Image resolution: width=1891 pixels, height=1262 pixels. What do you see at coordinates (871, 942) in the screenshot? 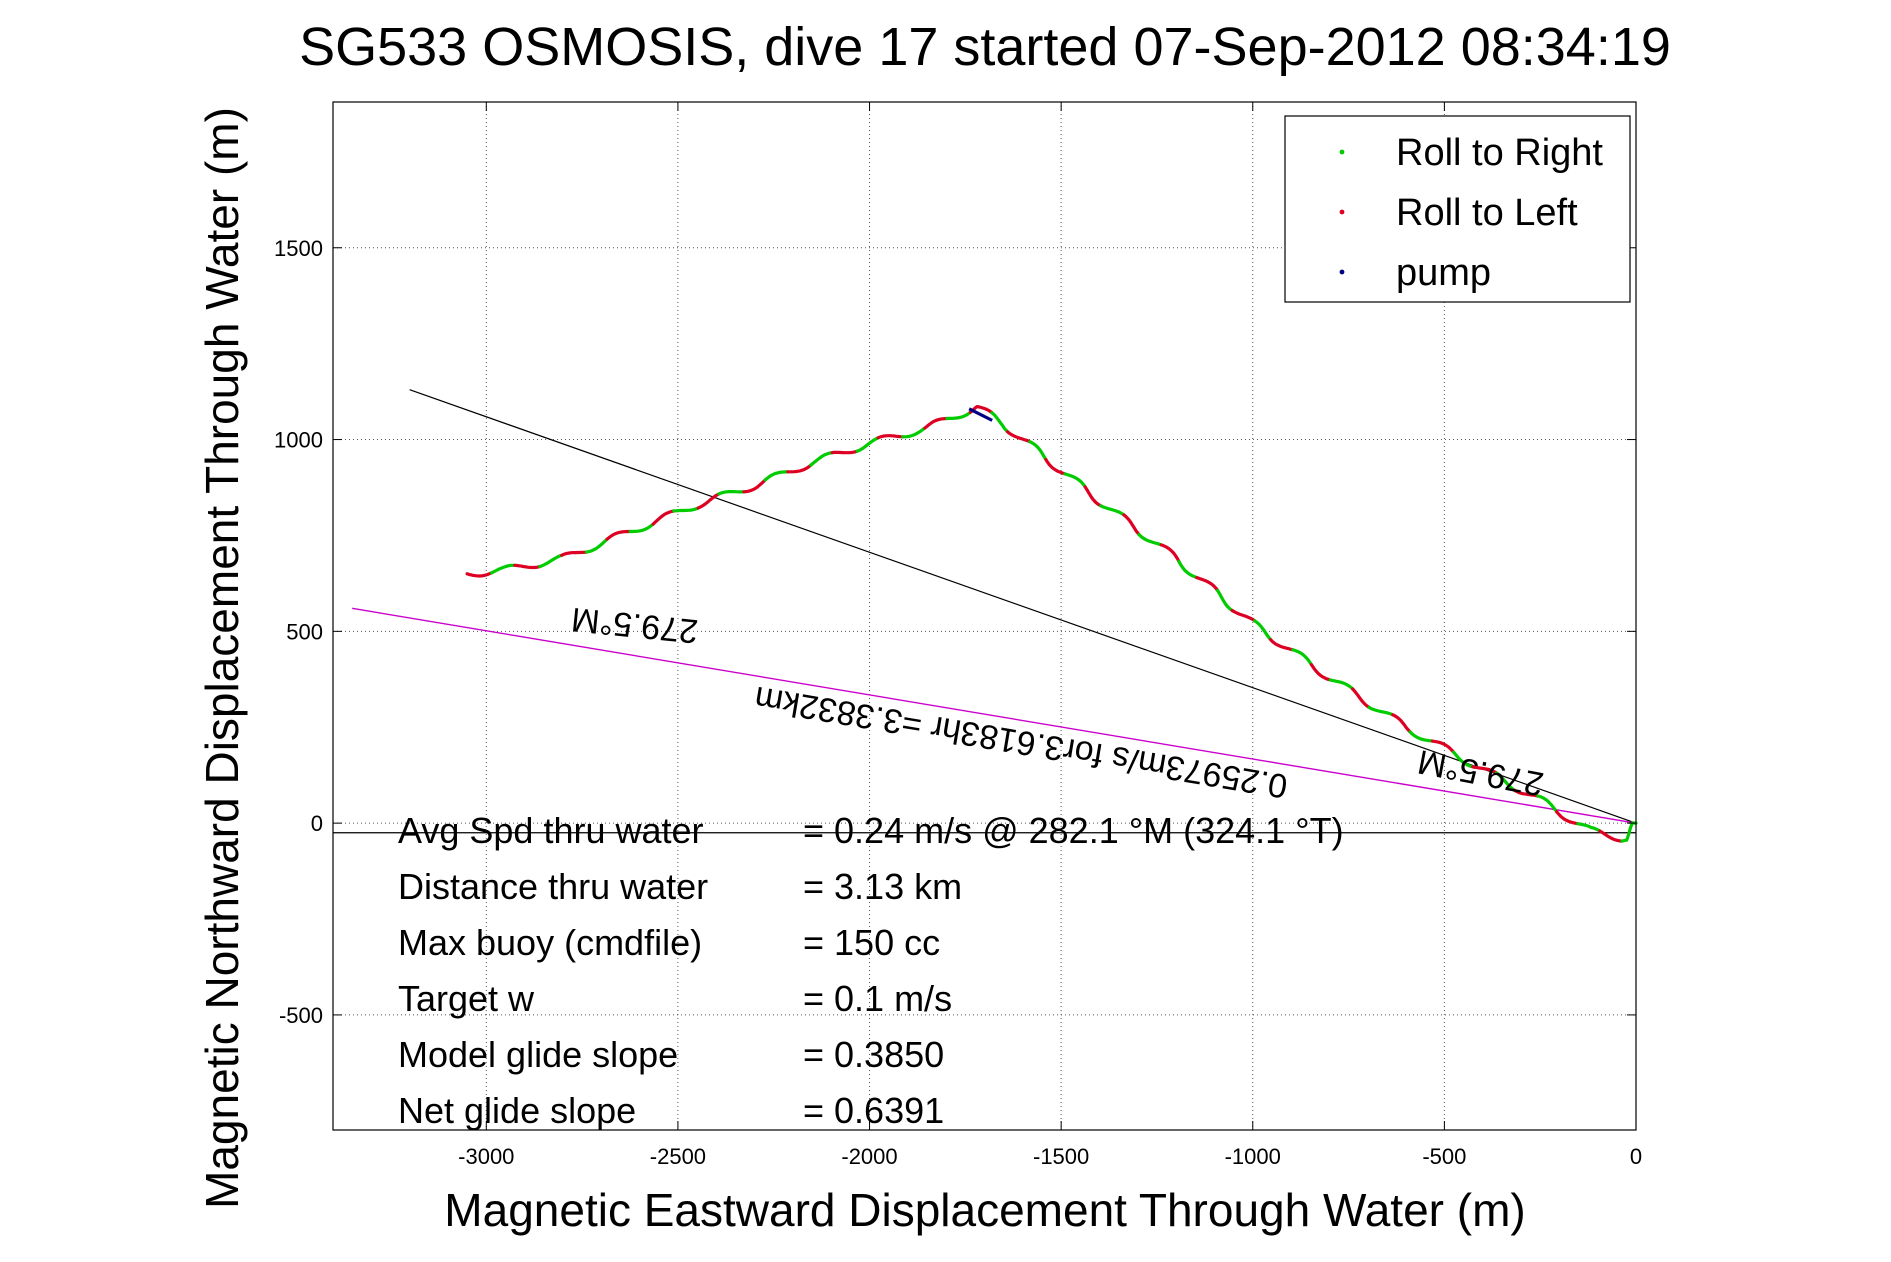
I see `stat-value: = 150 cc` at bounding box center [871, 942].